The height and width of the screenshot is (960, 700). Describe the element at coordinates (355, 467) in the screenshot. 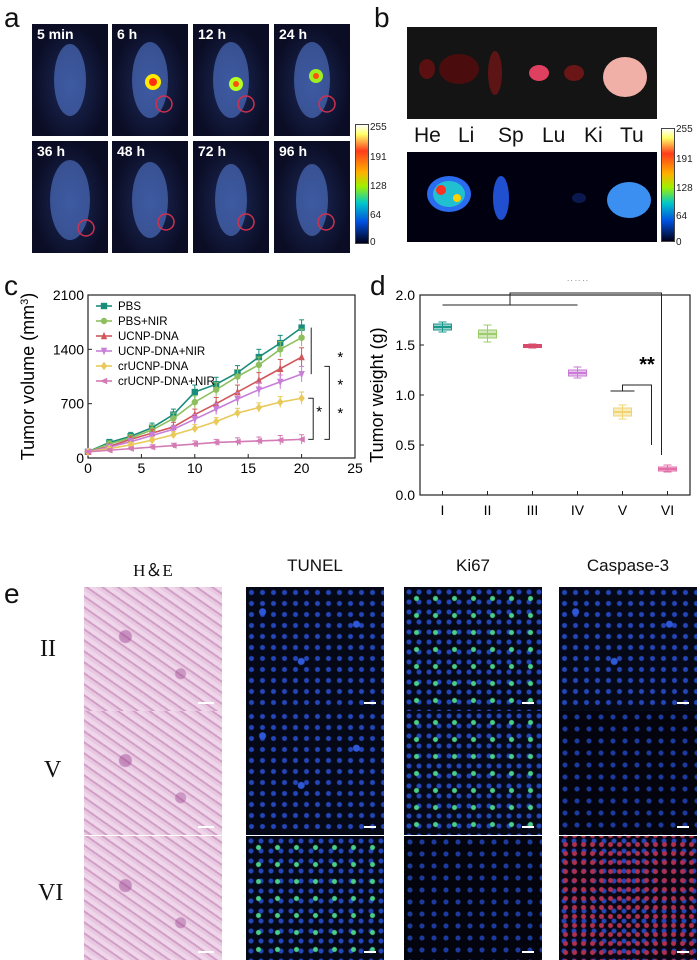

I see `x-tick-label: 25` at that location.